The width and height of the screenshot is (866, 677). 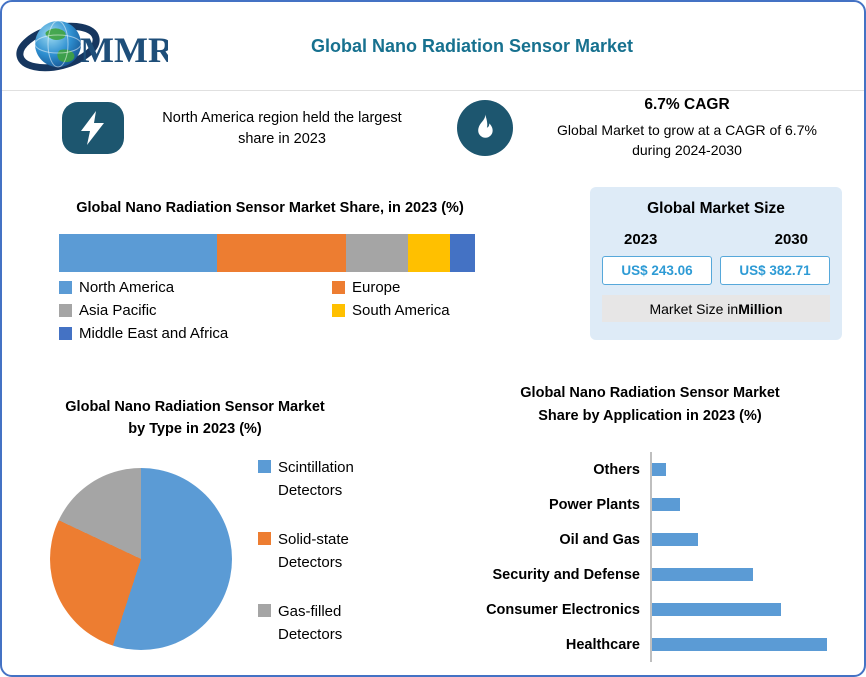 I want to click on legend-item: Europe, so click(x=410, y=287).